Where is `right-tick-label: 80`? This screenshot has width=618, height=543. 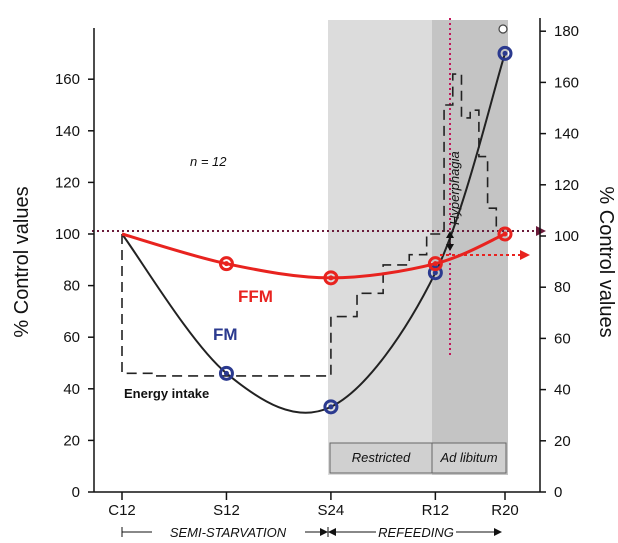
right-tick-label: 80 is located at coordinates (562, 287).